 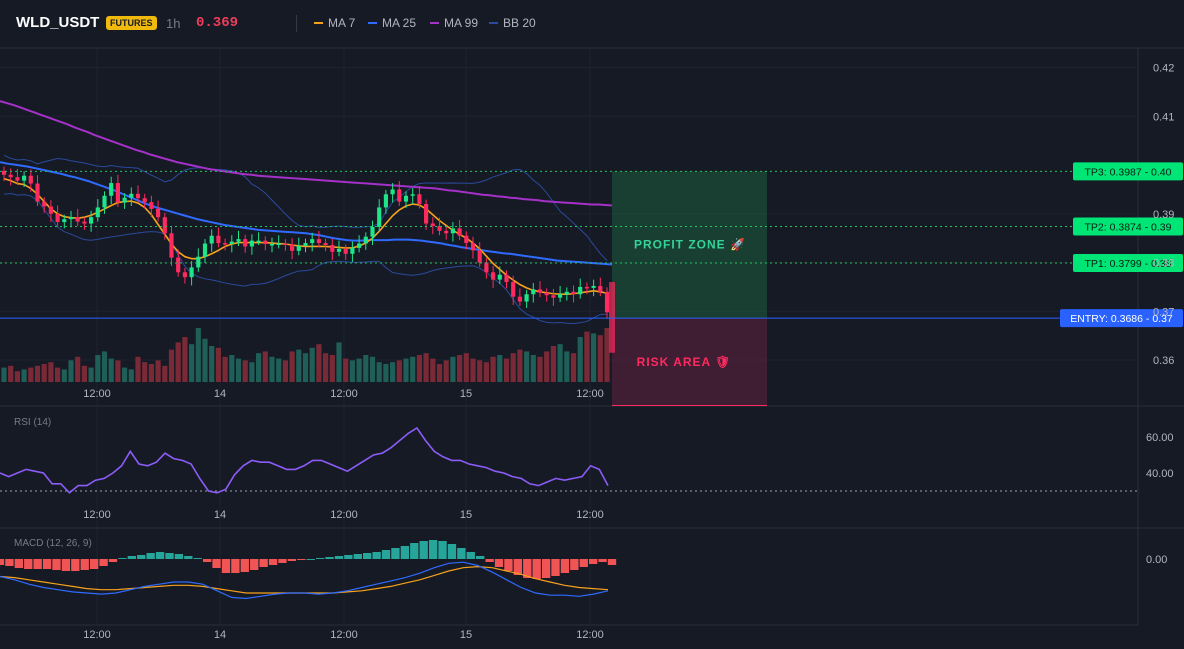 I want to click on legend-bb20: BB 20, so click(x=512, y=23).